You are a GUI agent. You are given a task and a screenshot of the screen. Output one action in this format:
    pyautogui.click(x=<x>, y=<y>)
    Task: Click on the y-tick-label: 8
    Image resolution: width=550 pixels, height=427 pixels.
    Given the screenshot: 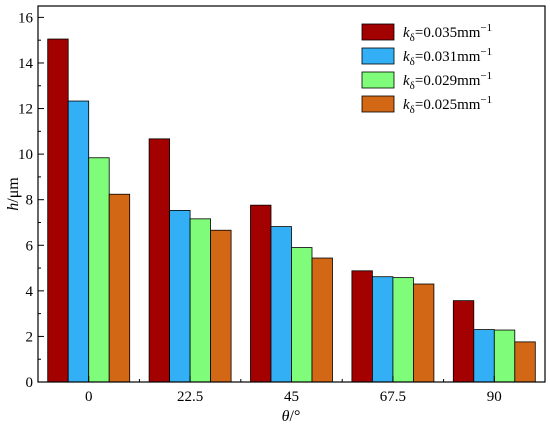 What is the action you would take?
    pyautogui.click(x=30, y=201)
    